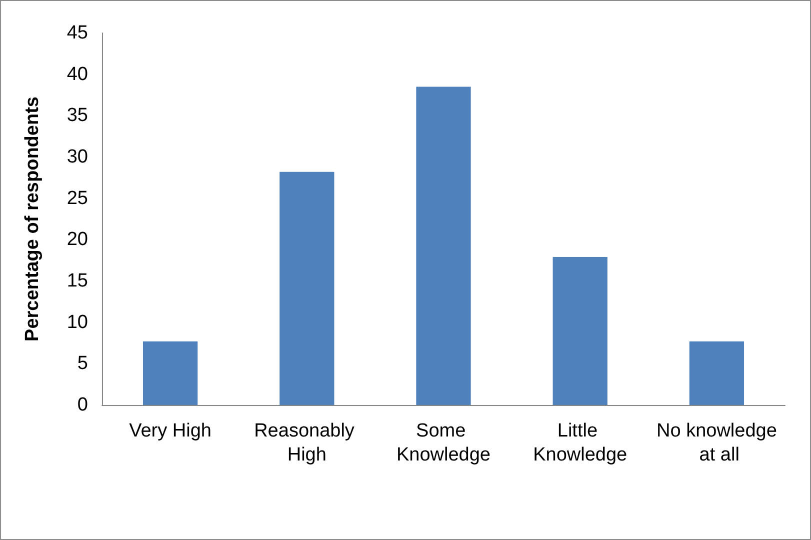  I want to click on y-tick-label: 40, so click(77, 74).